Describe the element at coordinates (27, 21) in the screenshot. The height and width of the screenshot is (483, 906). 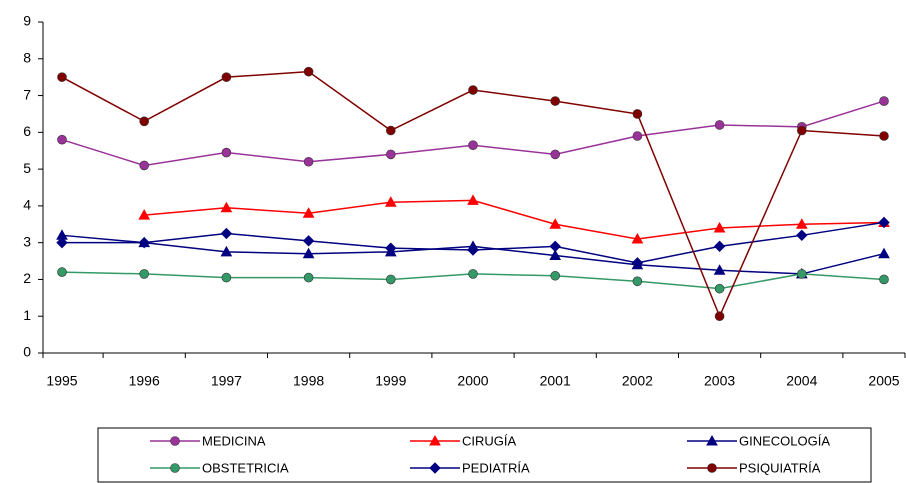
I see `y-tick-label: 9` at that location.